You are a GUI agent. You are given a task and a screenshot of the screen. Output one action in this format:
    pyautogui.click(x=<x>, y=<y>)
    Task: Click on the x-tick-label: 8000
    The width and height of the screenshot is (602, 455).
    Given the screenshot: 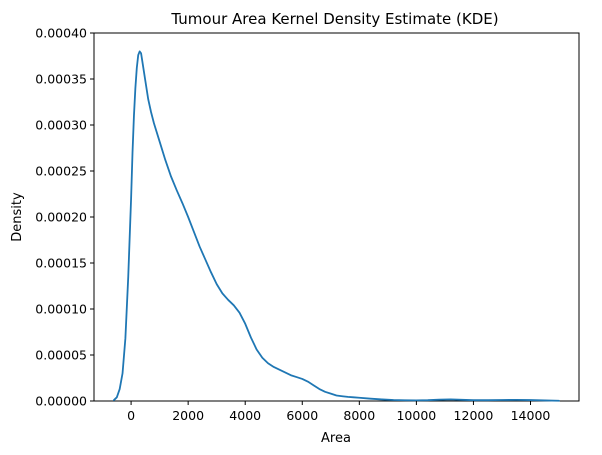 What is the action you would take?
    pyautogui.click(x=359, y=415)
    